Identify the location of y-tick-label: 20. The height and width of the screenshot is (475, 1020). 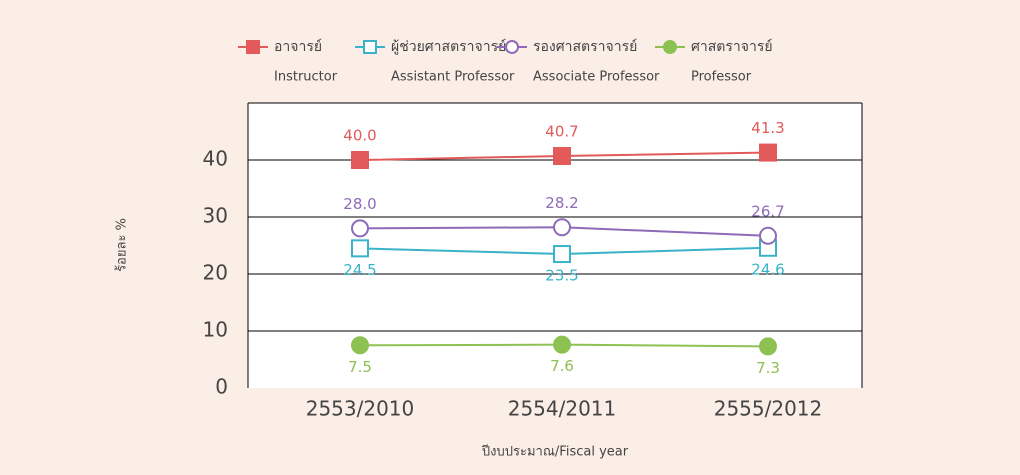
(215, 273).